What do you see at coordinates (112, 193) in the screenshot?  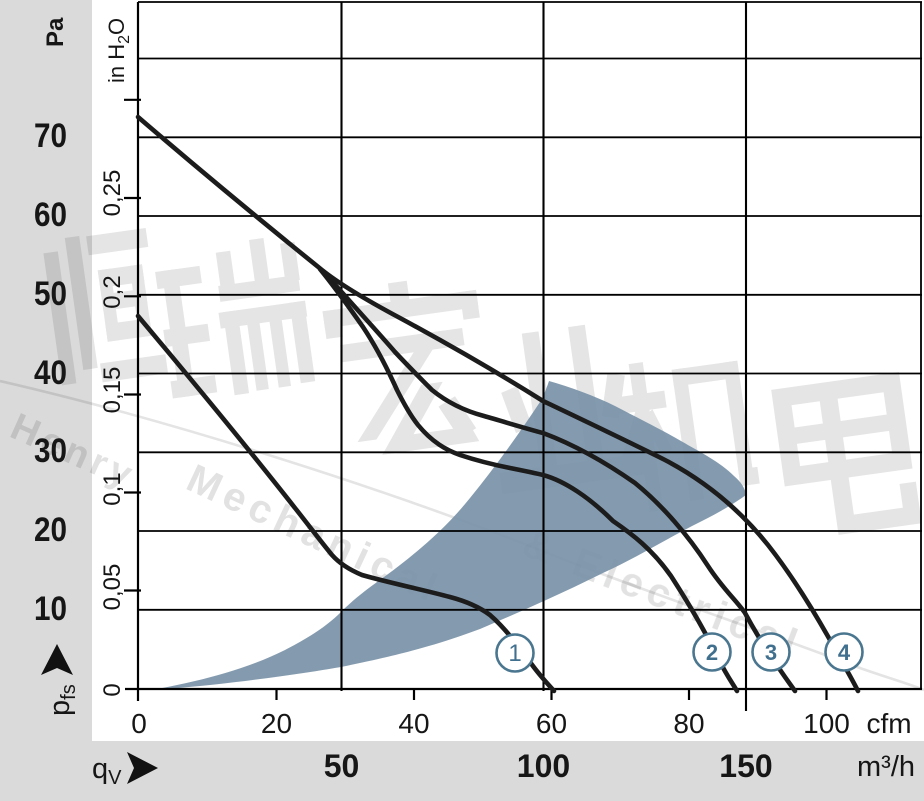 I see `svg-text: 0,25` at bounding box center [112, 193].